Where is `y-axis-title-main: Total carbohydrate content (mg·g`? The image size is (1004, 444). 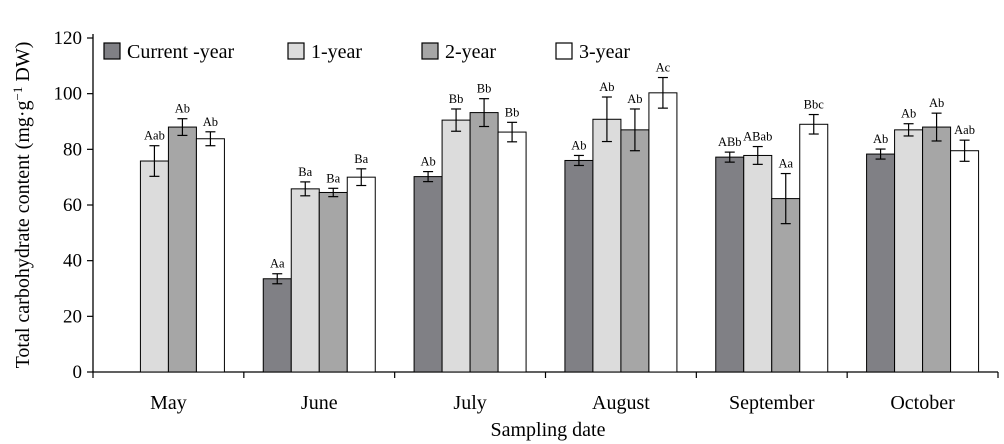 y-axis-title-main: Total carbohydrate content (mg·g is located at coordinates (23, 234).